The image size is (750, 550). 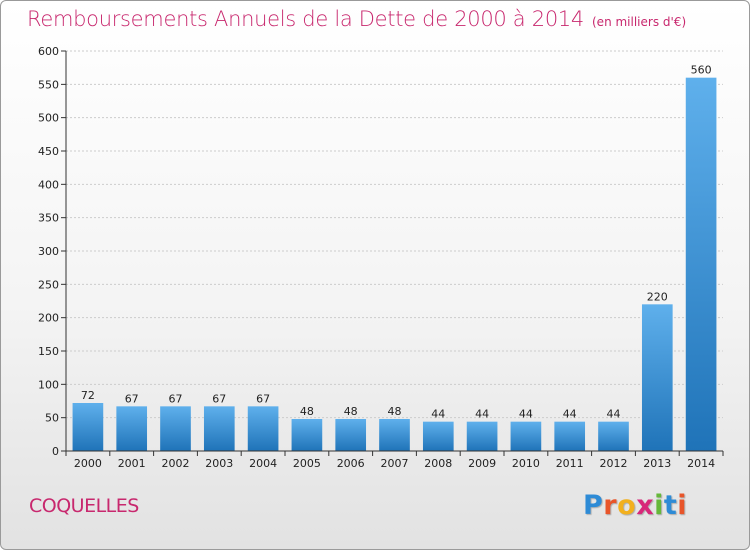 I want to click on x-tick-label: 2003, so click(x=219, y=463).